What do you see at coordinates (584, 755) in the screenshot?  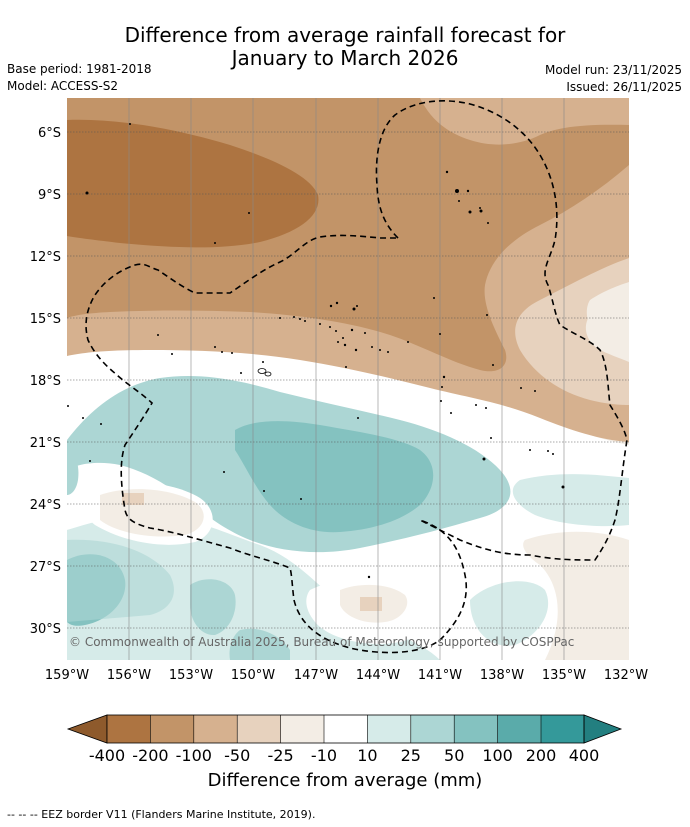 I see `colorbar-tick: 400` at bounding box center [584, 755].